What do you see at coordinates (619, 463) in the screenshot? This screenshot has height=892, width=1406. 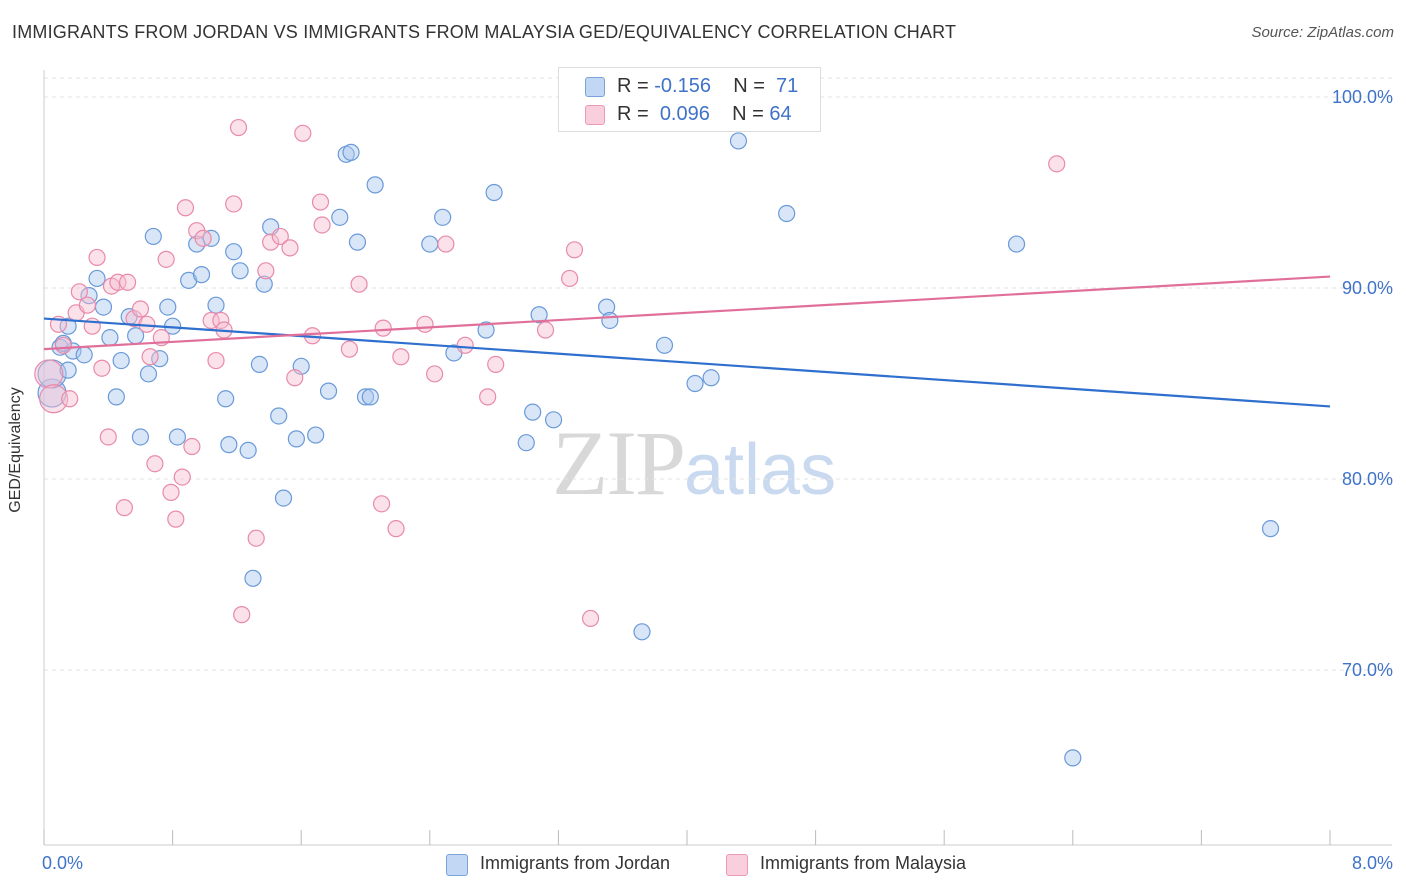 I see `watermark-zip: ZIP` at bounding box center [619, 463].